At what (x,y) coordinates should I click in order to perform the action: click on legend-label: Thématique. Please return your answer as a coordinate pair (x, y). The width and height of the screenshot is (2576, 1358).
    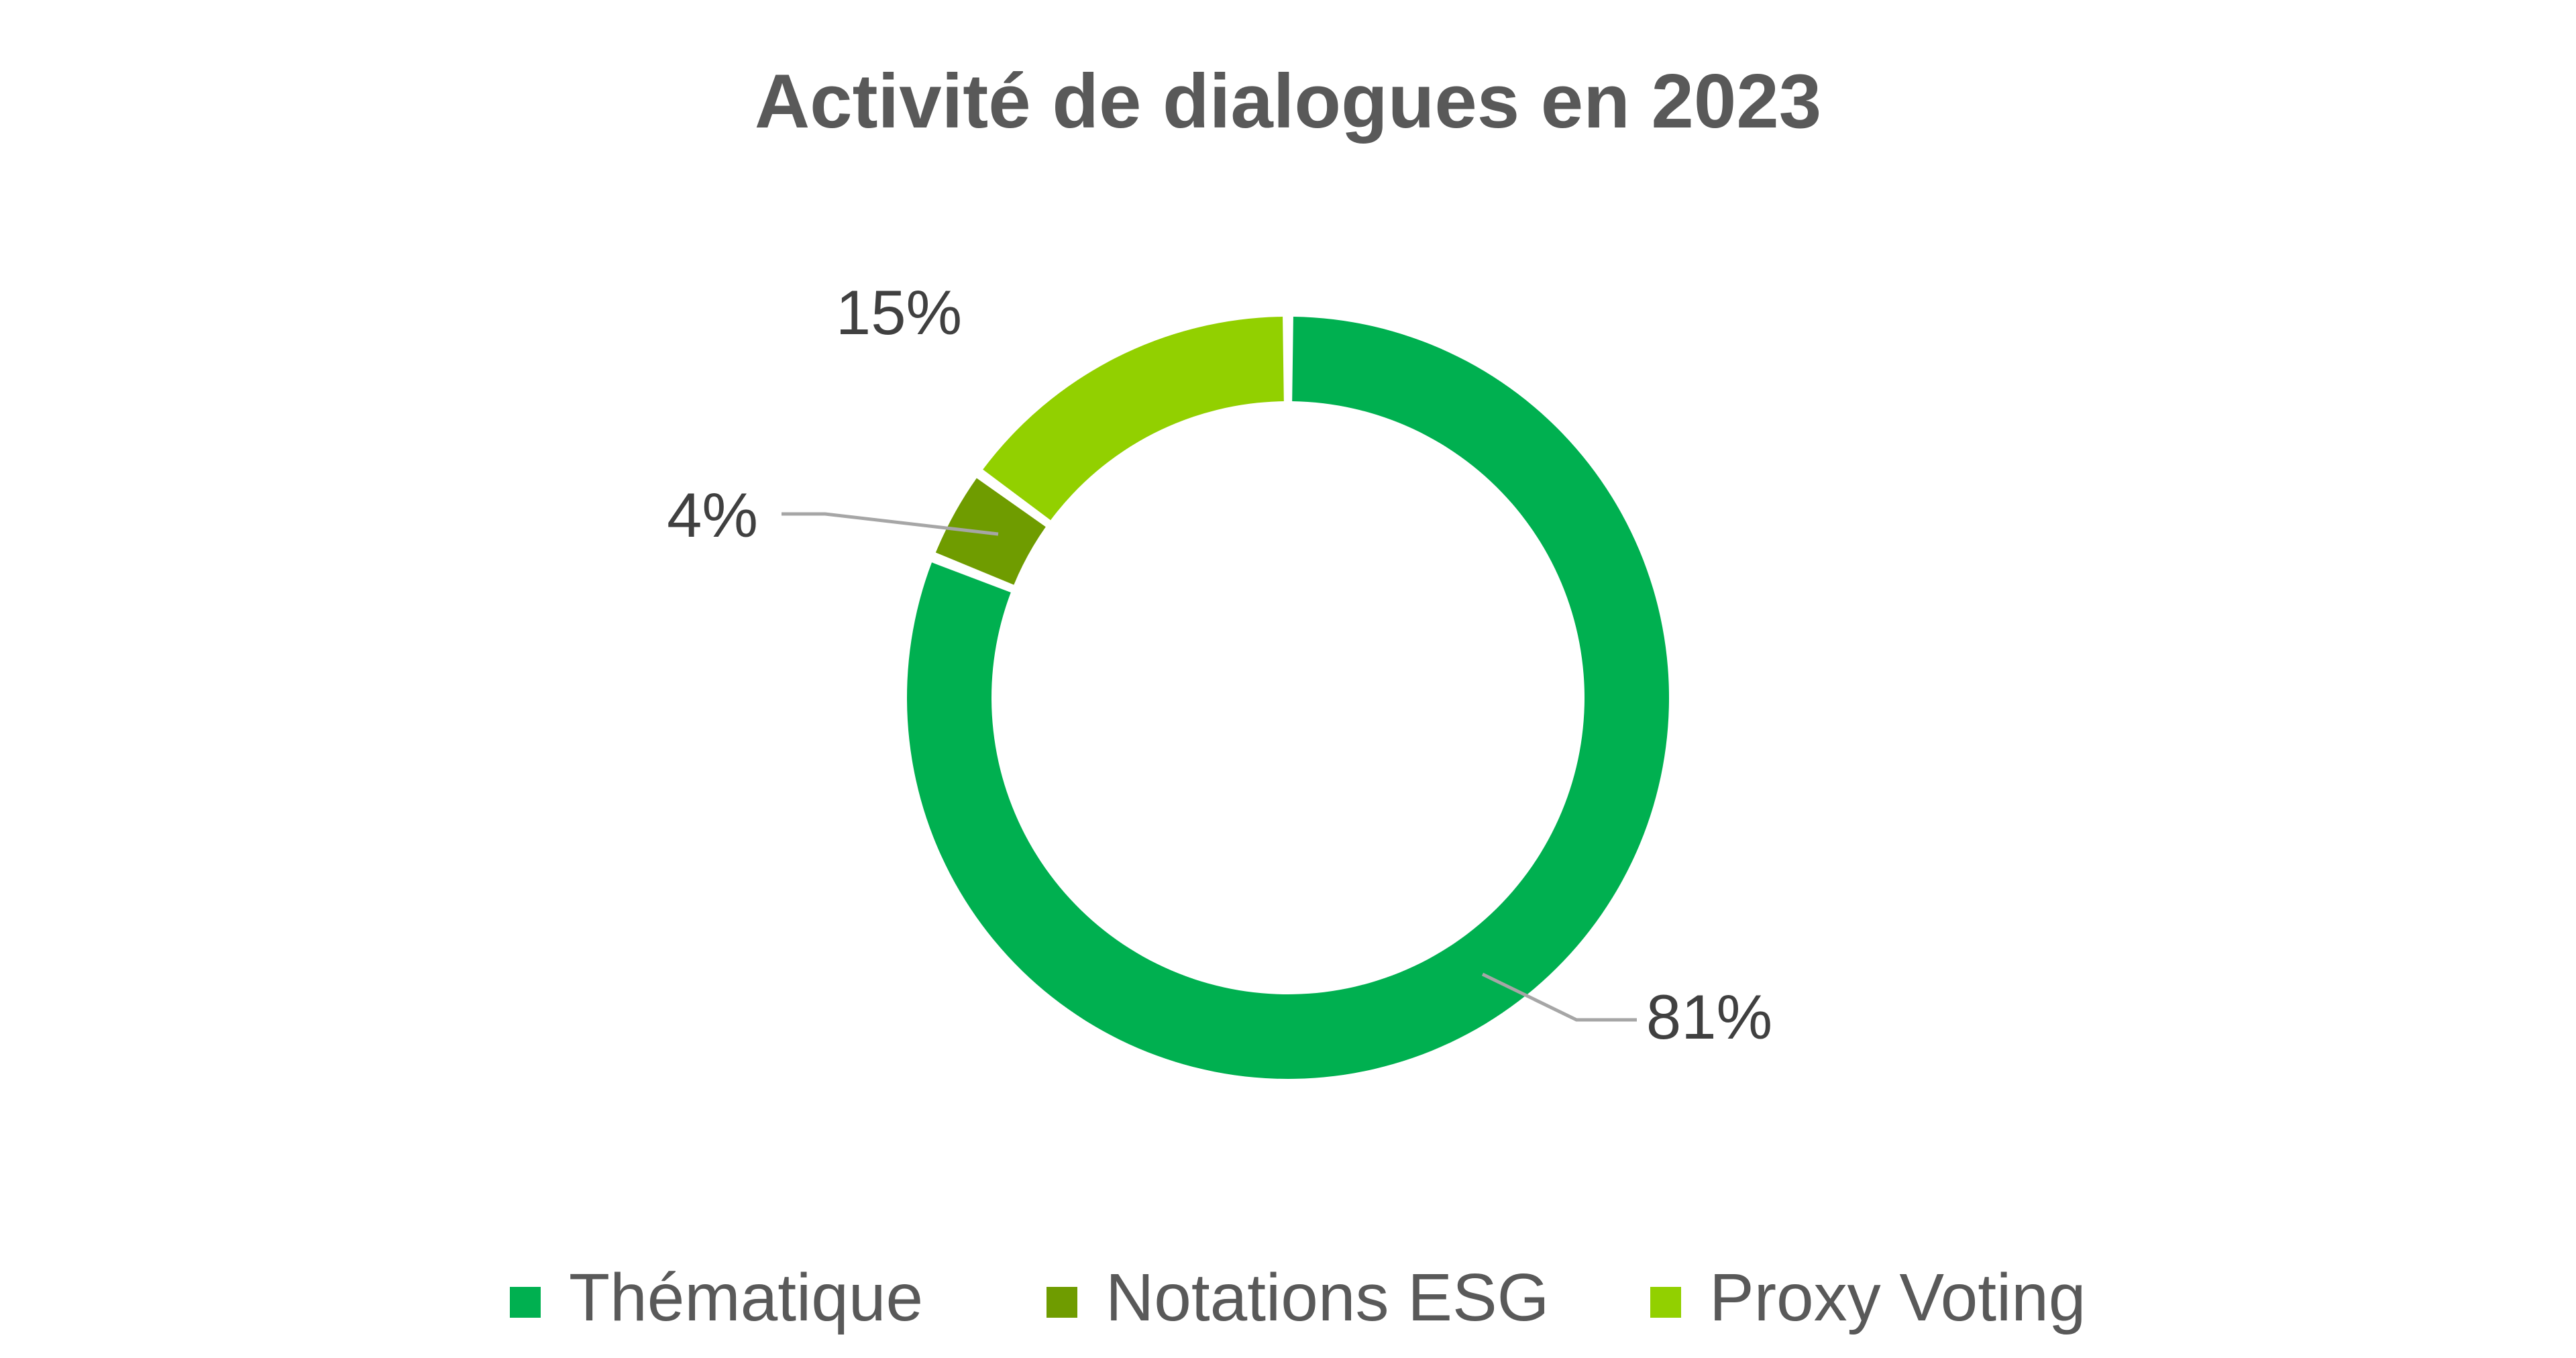
    Looking at the image, I should click on (746, 1297).